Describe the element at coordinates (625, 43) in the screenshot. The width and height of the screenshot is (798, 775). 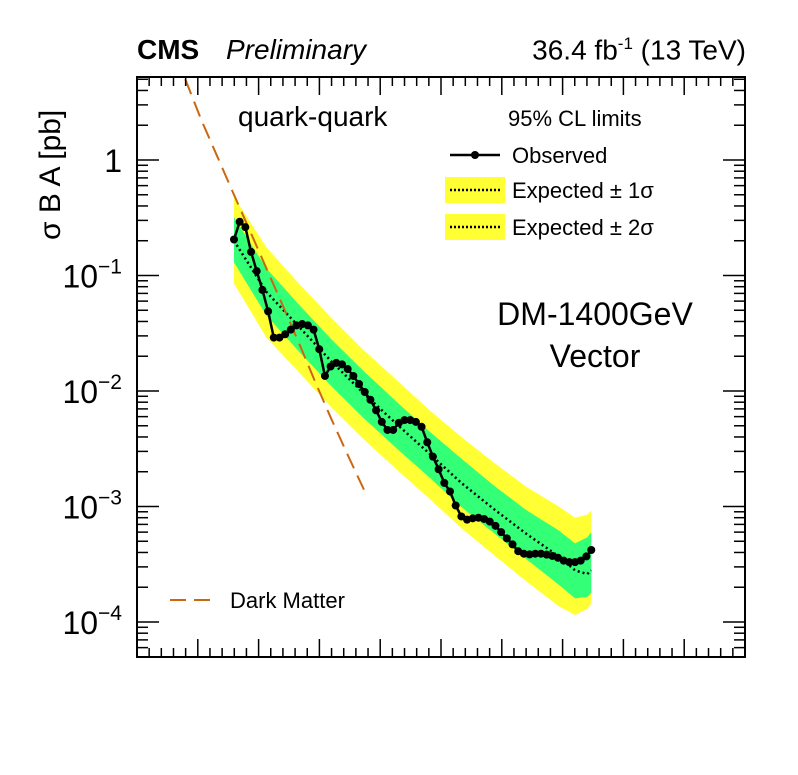
I see `lumi-unit-exponent: -1` at that location.